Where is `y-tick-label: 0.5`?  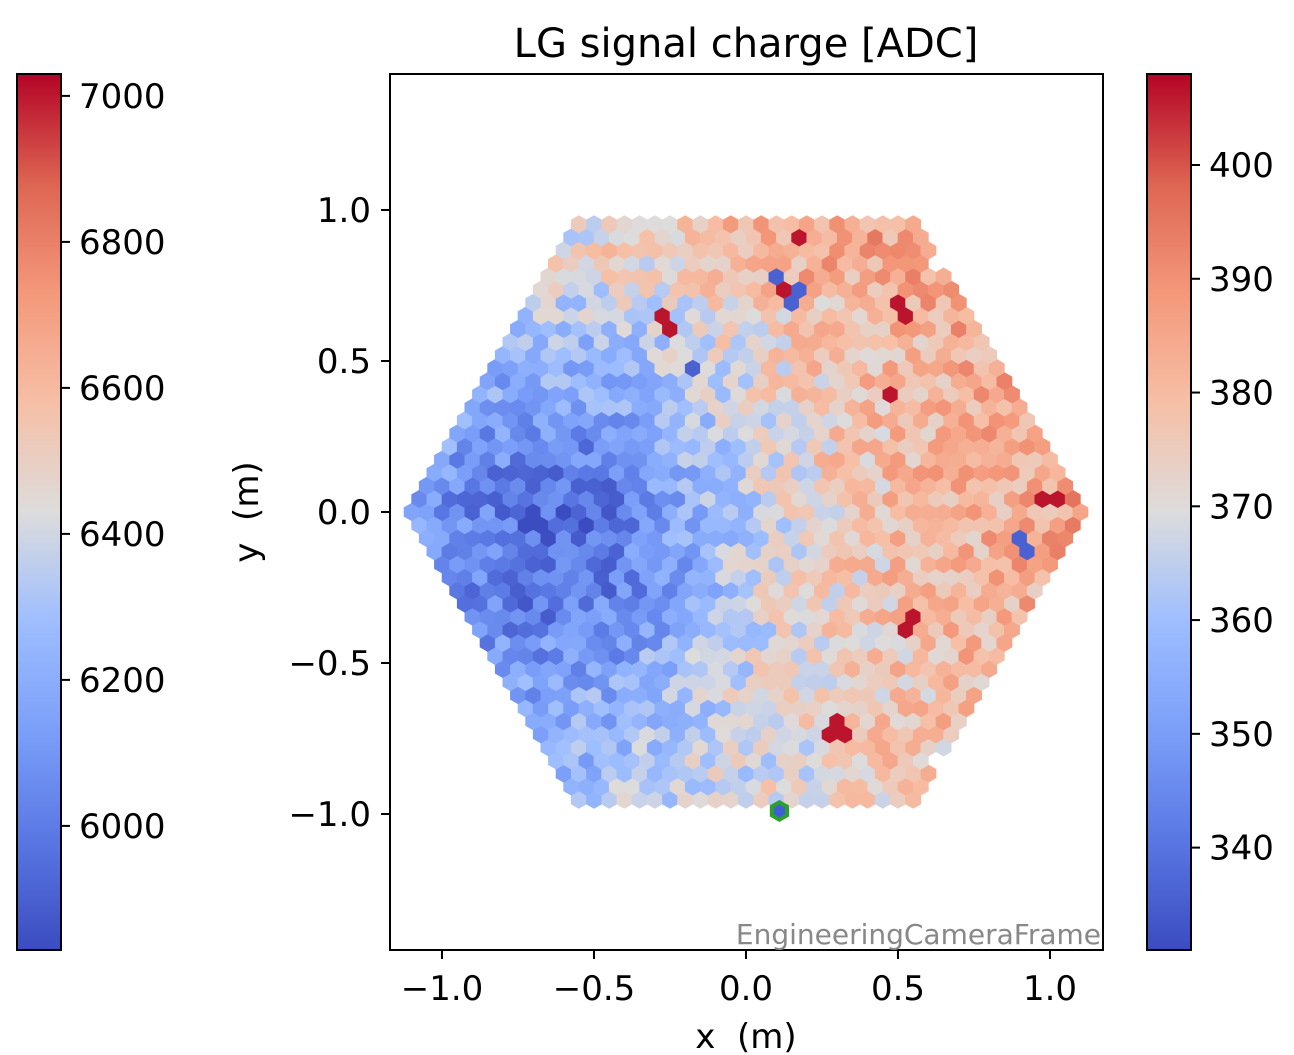
y-tick-label: 0.5 is located at coordinates (344, 362).